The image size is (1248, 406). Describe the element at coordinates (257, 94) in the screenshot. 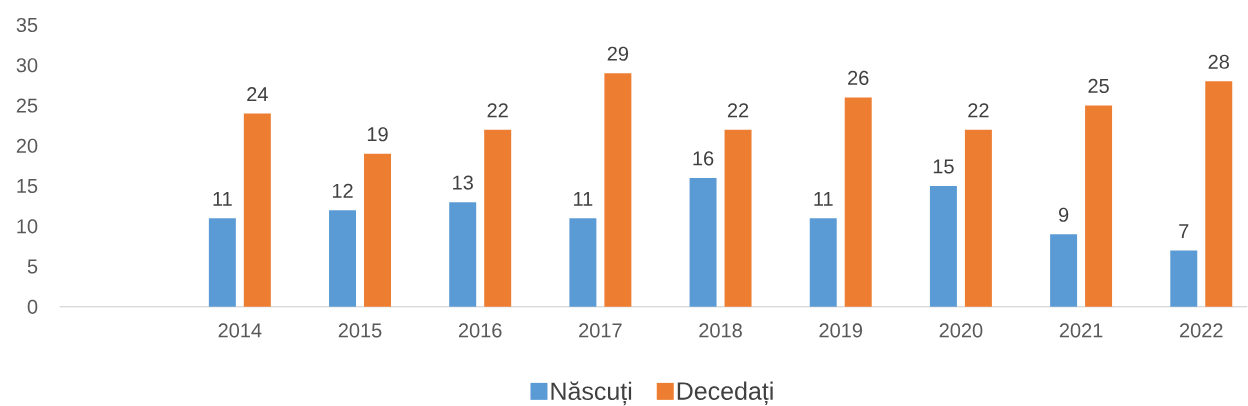

I see `data-label: 24` at that location.